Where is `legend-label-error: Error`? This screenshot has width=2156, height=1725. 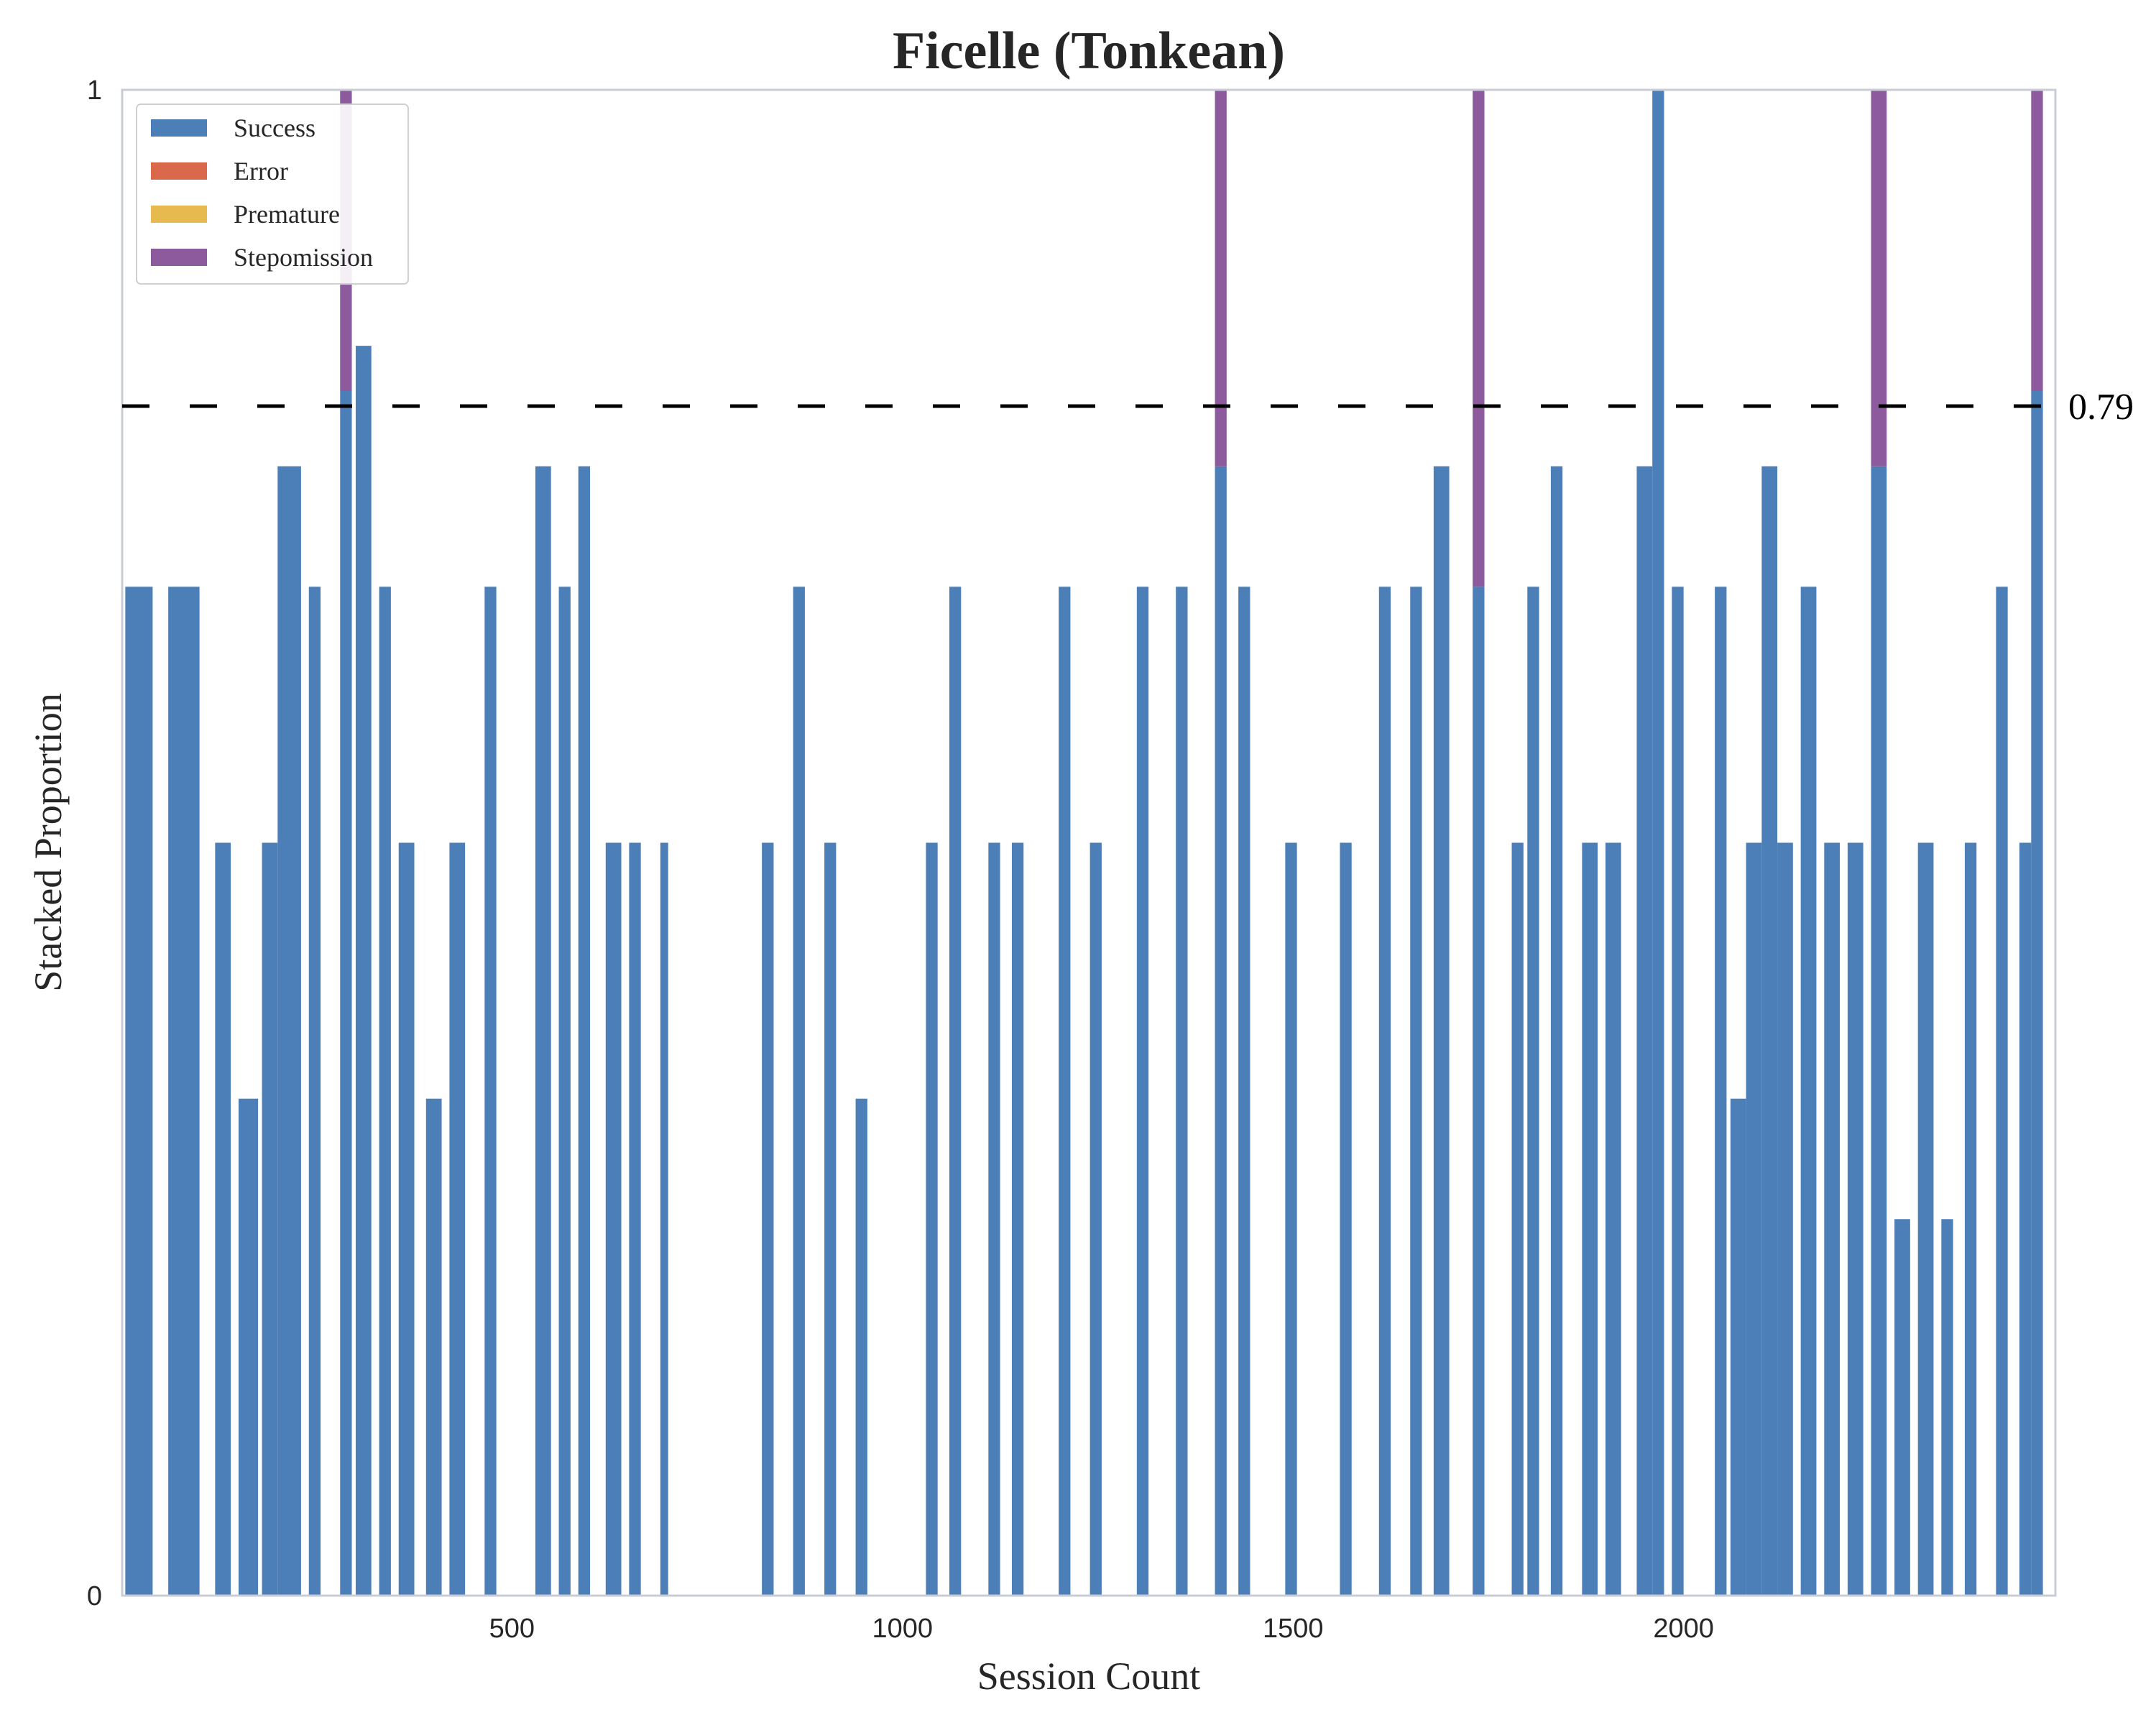
legend-label-error: Error is located at coordinates (261, 171).